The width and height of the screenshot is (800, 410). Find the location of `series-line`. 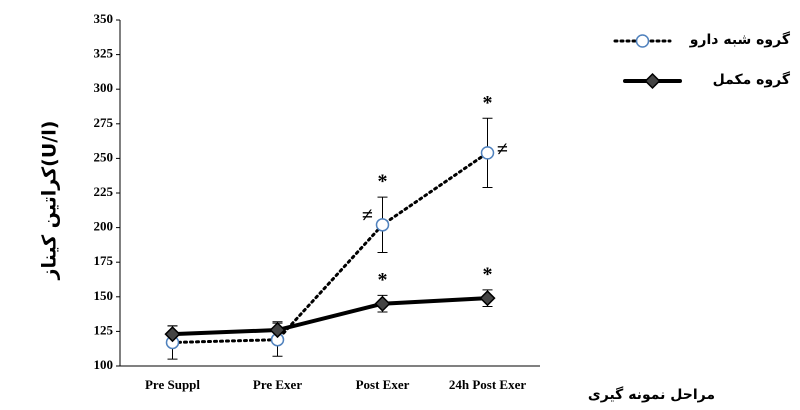

series-line is located at coordinates (330, 316).